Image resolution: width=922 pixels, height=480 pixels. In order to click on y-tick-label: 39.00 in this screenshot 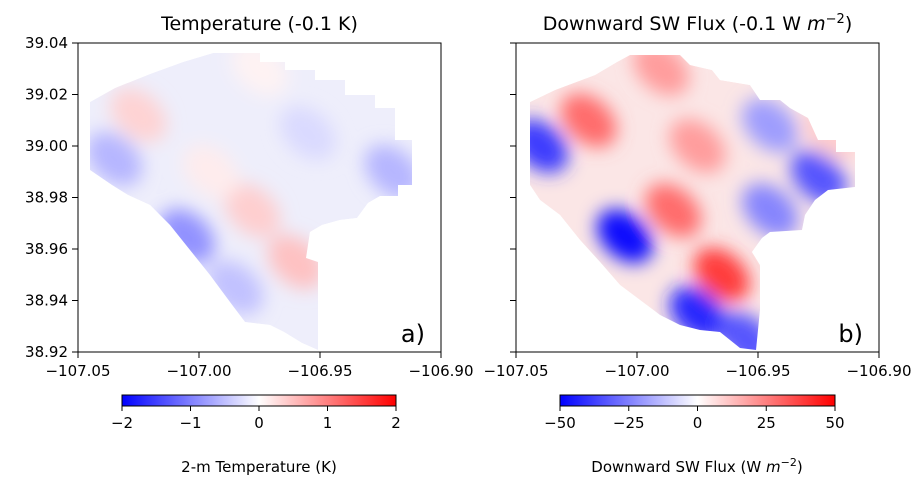, I will do `click(46, 146)`.